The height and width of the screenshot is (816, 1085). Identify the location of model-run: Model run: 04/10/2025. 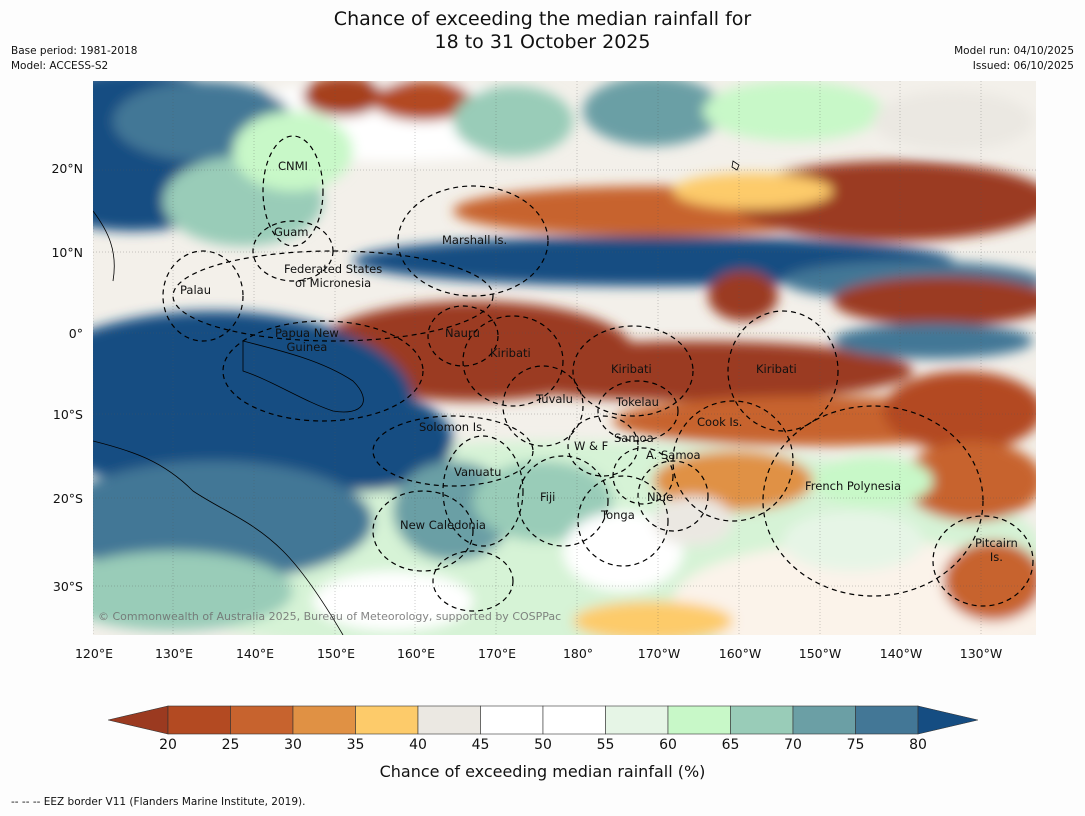
(1014, 51).